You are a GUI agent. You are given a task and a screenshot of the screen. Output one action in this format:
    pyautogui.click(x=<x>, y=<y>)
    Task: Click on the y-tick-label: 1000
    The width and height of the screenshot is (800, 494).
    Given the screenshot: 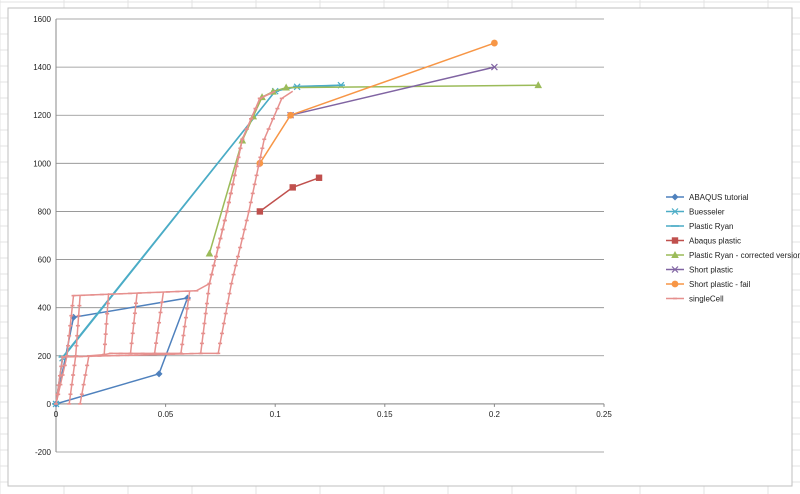 What is the action you would take?
    pyautogui.click(x=42, y=163)
    